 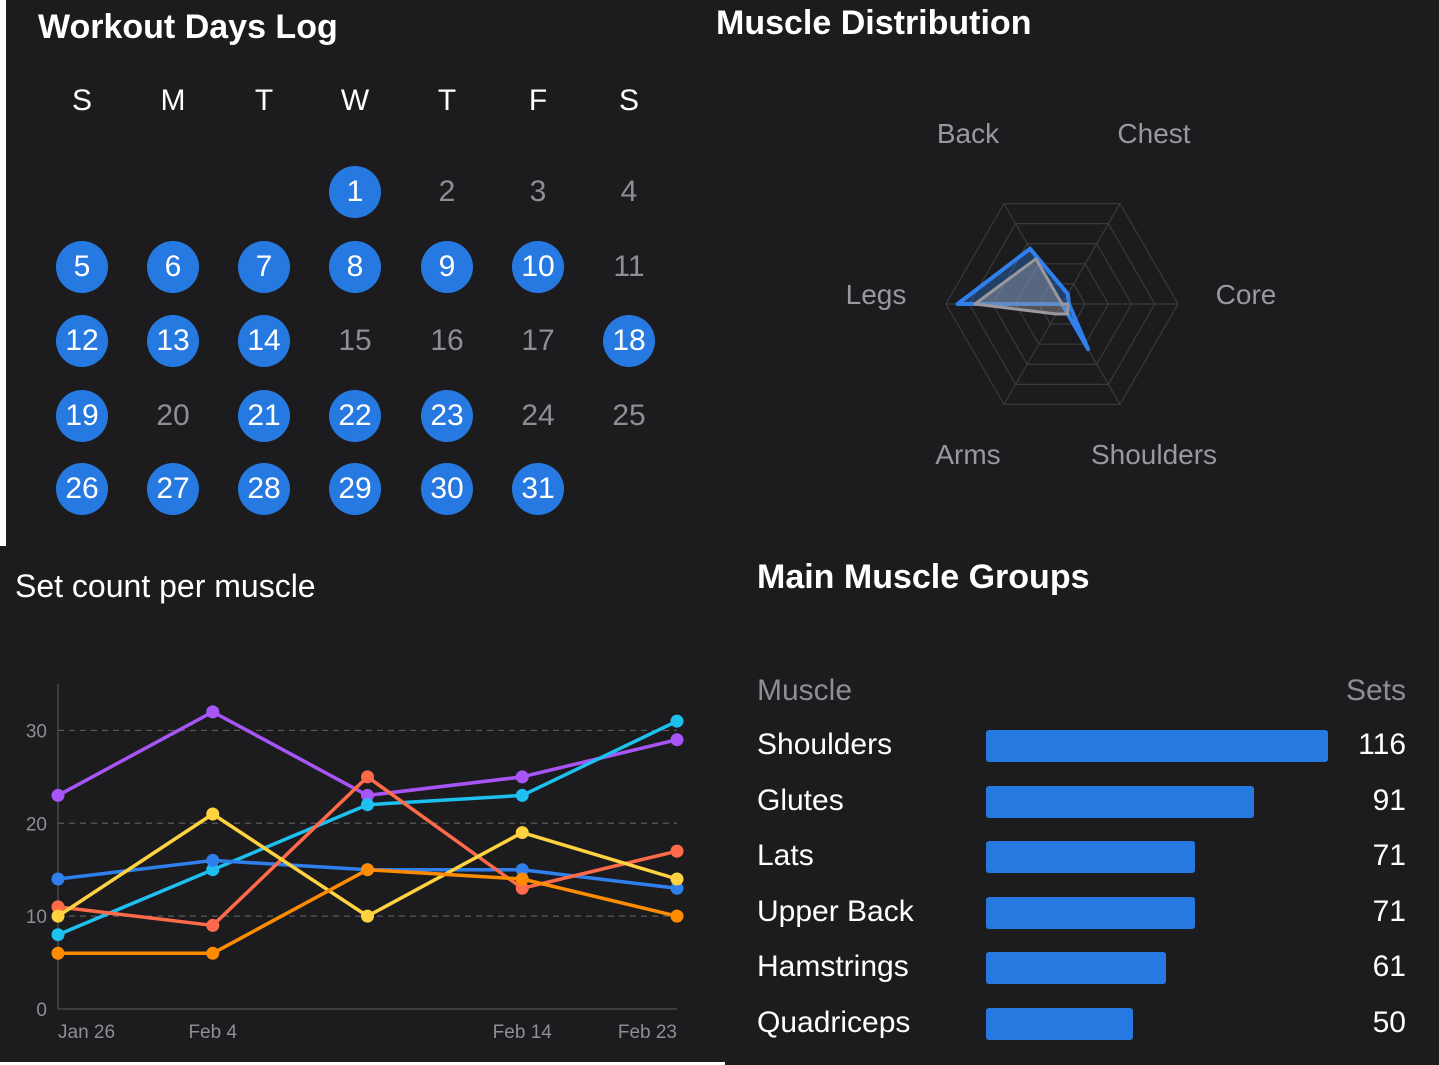 I want to click on radar-axis-label: Arms, so click(x=968, y=454).